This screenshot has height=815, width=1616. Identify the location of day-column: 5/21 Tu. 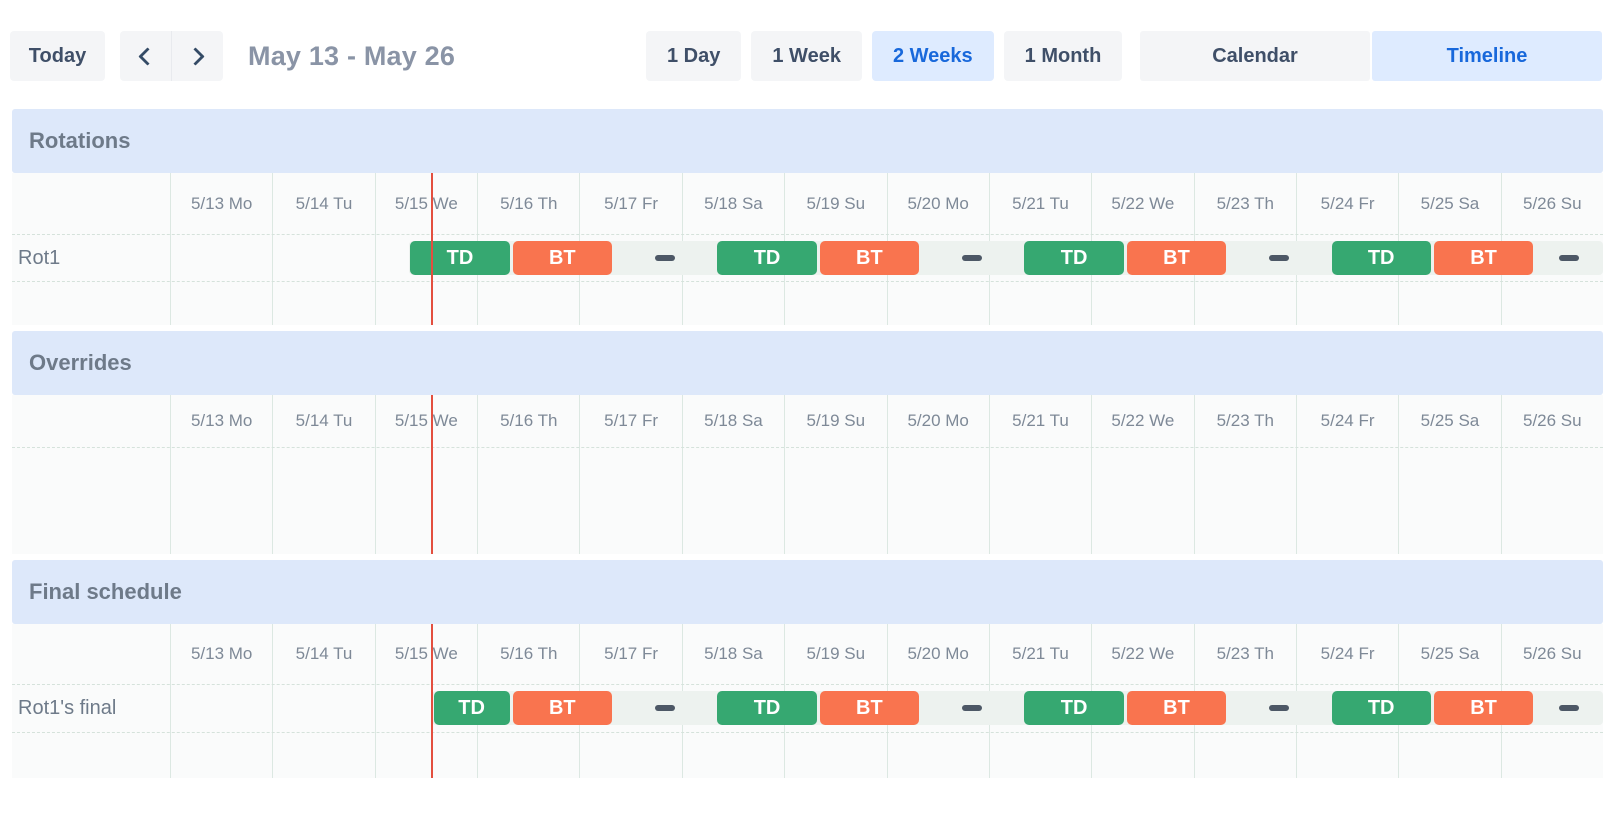
(1039, 474).